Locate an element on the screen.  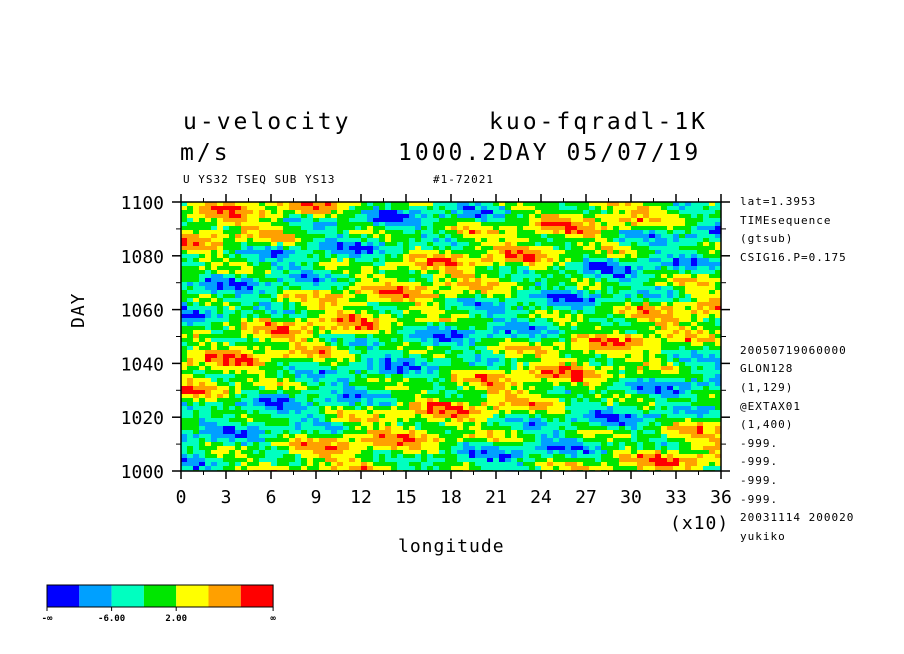
info-line: 20031114 200020 is located at coordinates (797, 518).